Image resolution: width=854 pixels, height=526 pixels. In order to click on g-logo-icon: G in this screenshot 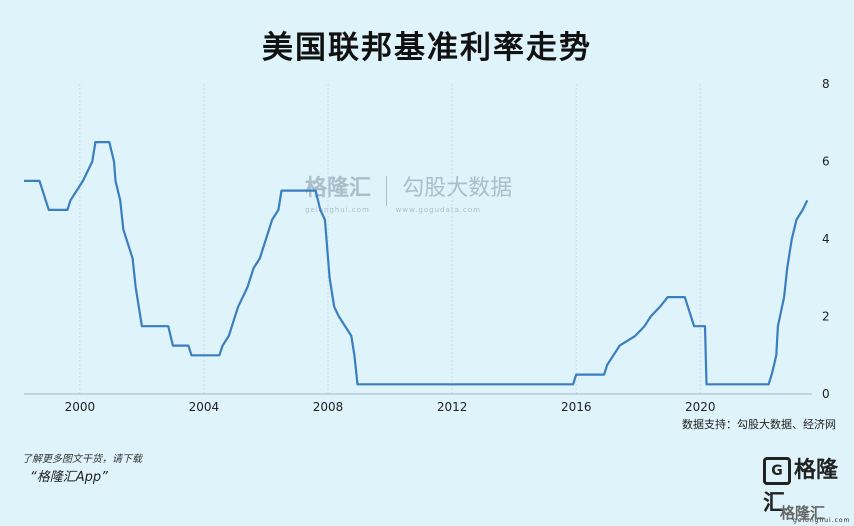, I will do `click(777, 471)`.